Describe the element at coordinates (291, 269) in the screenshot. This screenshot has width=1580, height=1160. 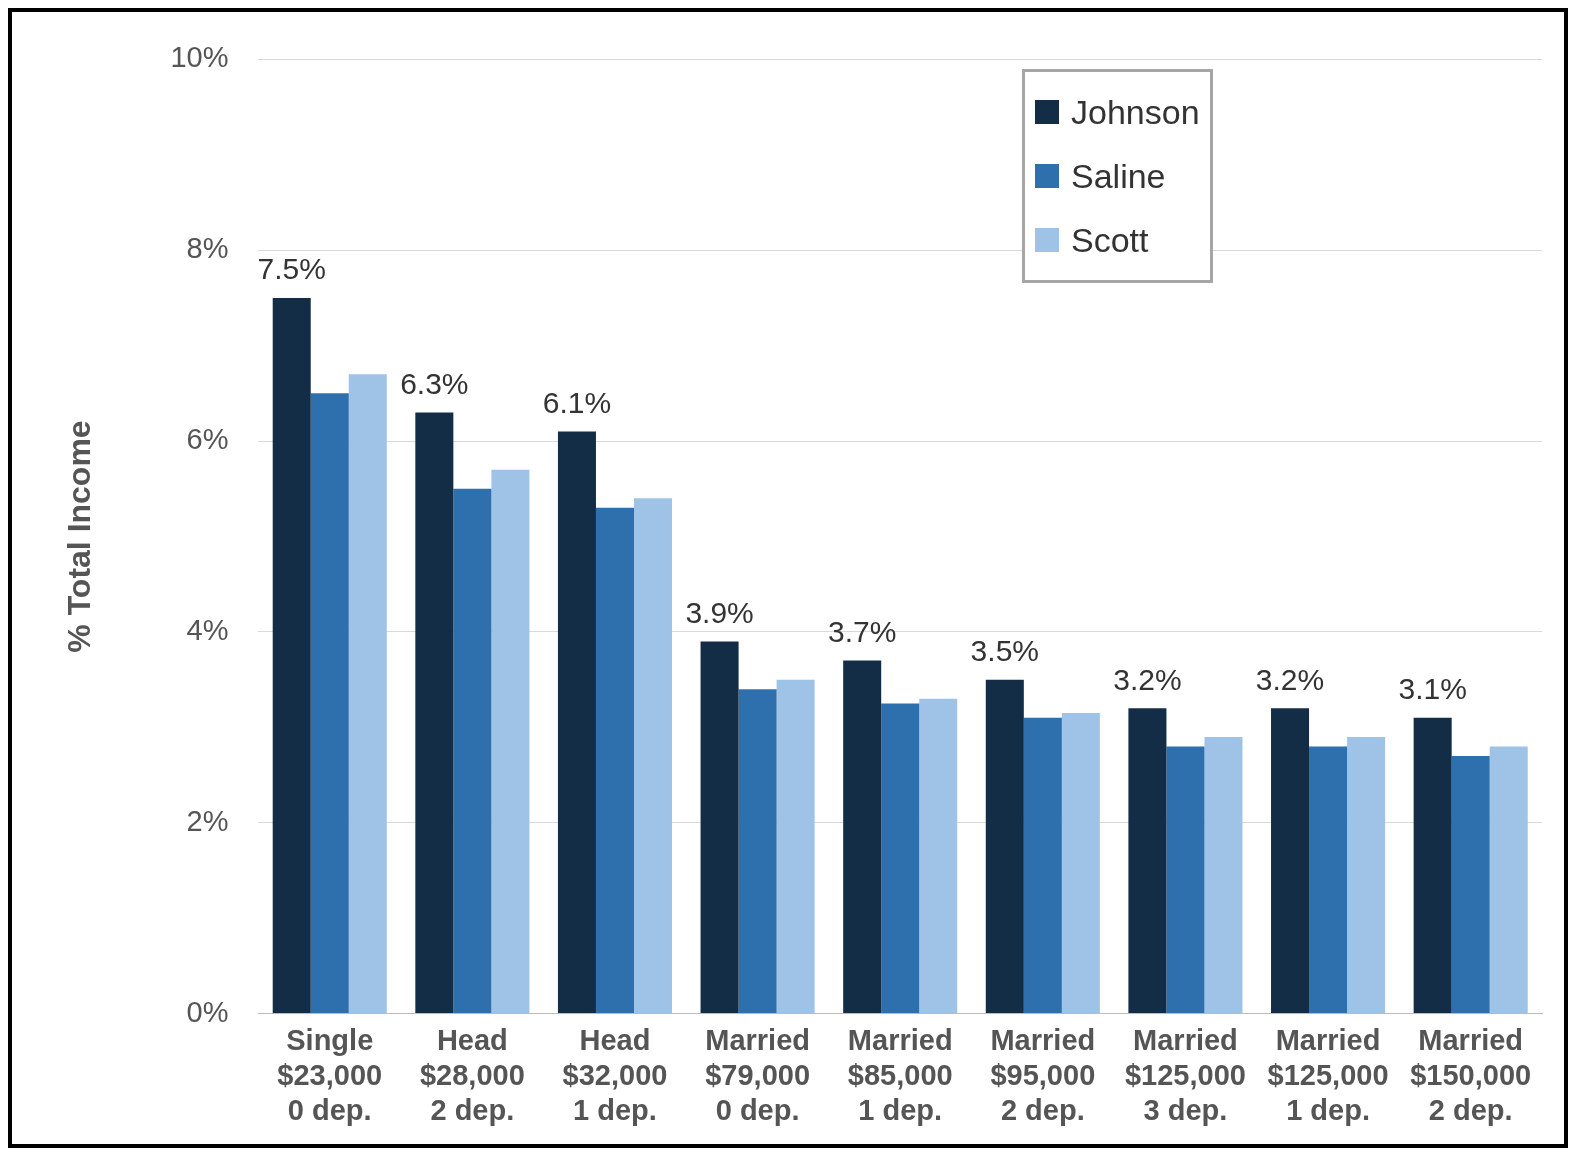
I see `data-label: 7.5%` at that location.